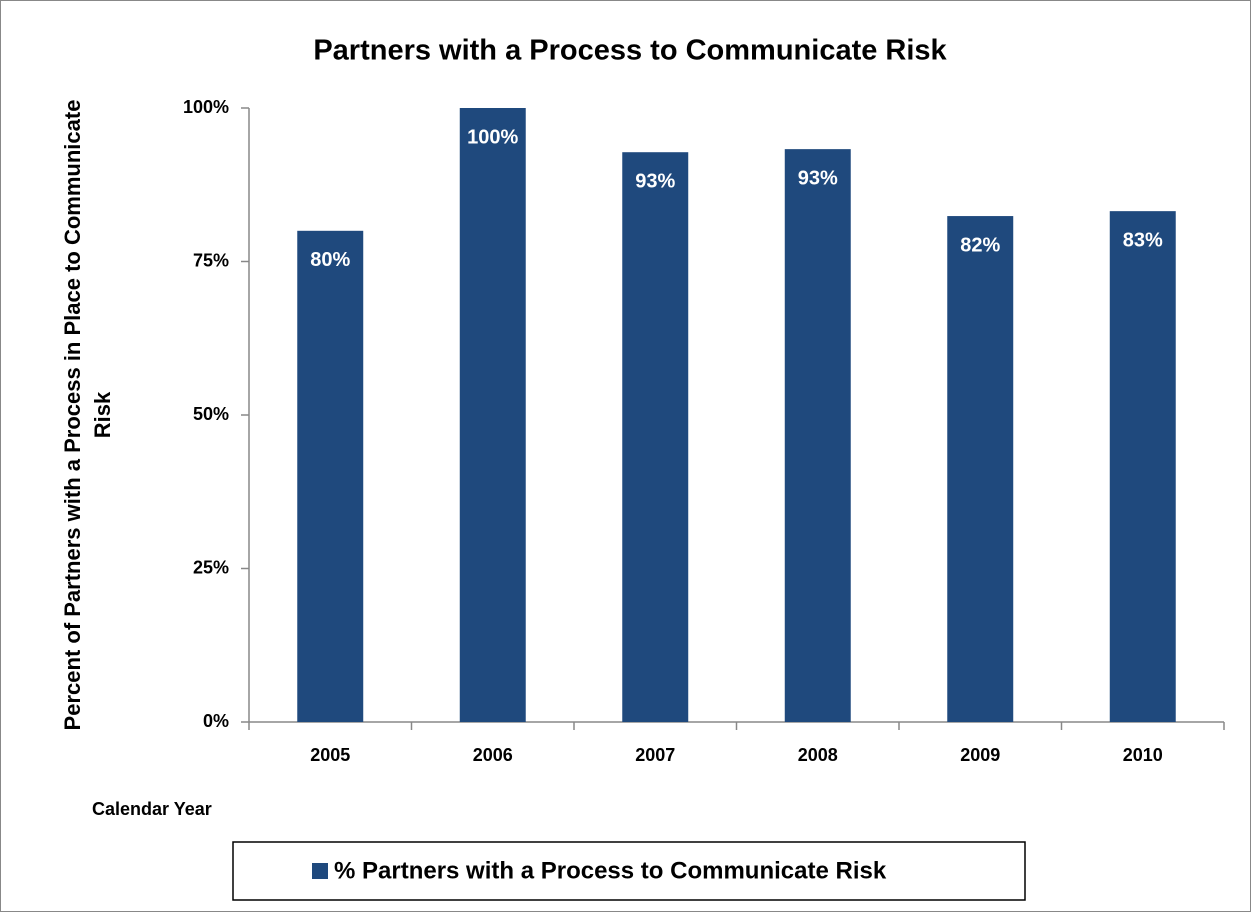  Describe the element at coordinates (211, 414) in the screenshot. I see `y-tick-label: 50%` at that location.